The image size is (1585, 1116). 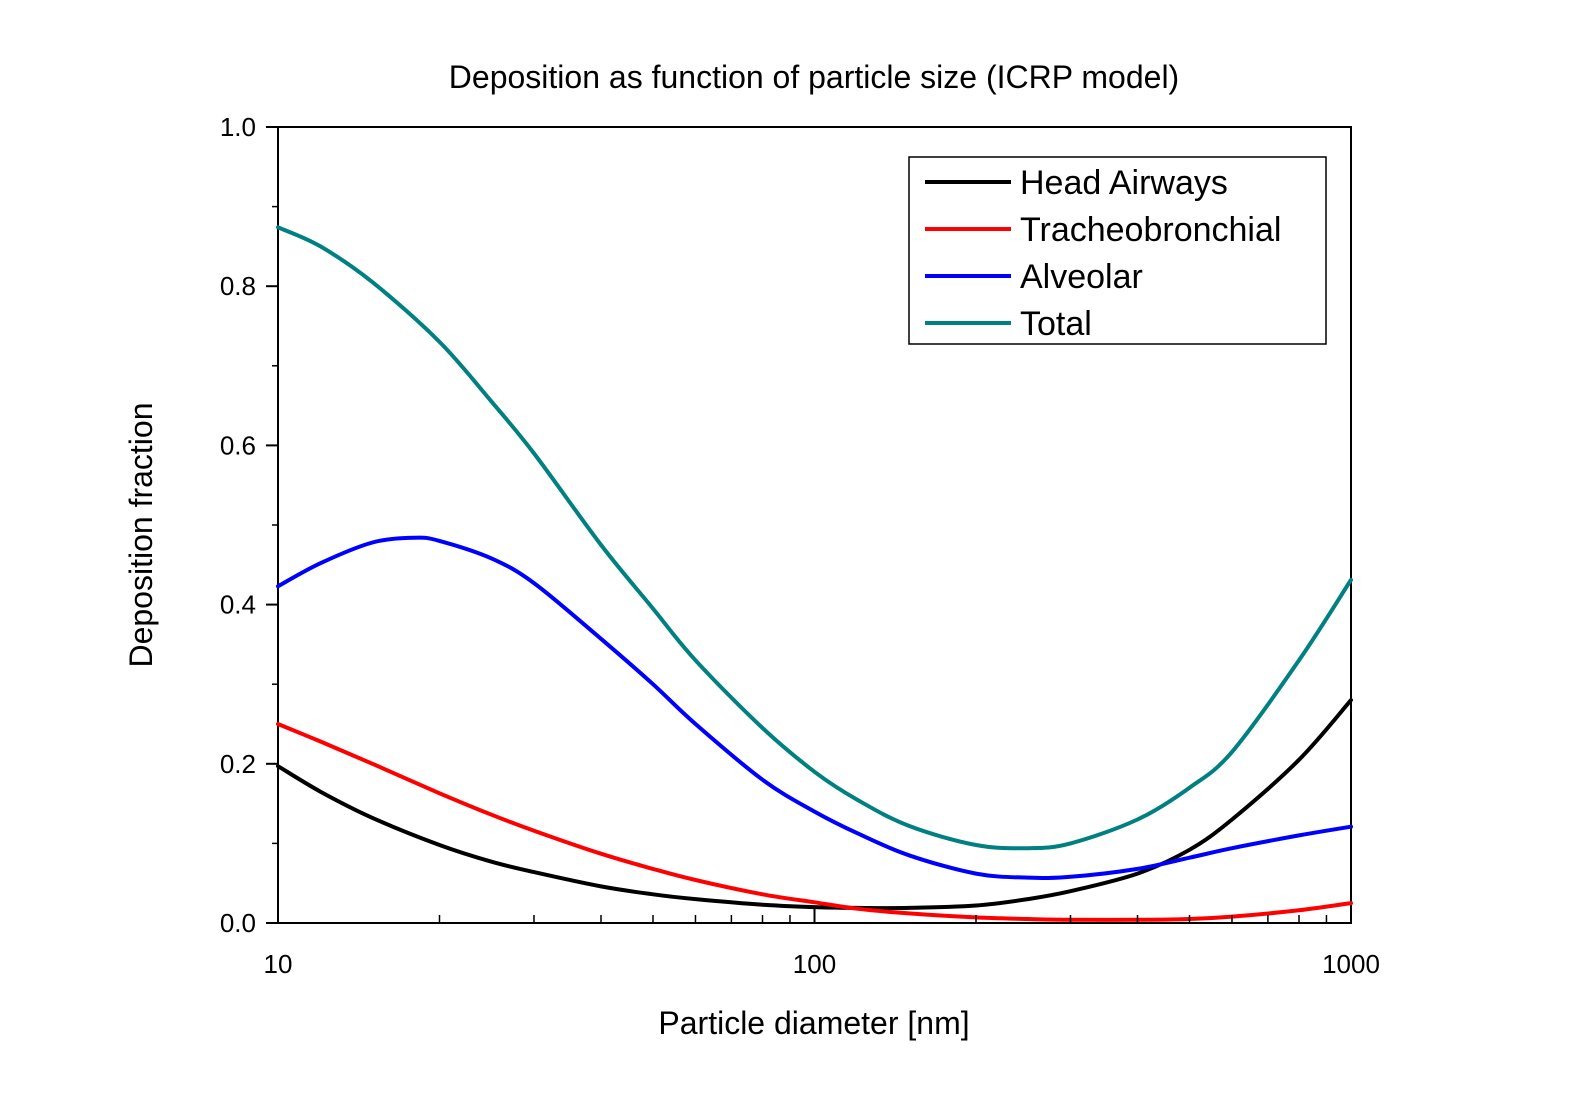 What do you see at coordinates (238, 286) in the screenshot?
I see `y-tick-label: 0.8` at bounding box center [238, 286].